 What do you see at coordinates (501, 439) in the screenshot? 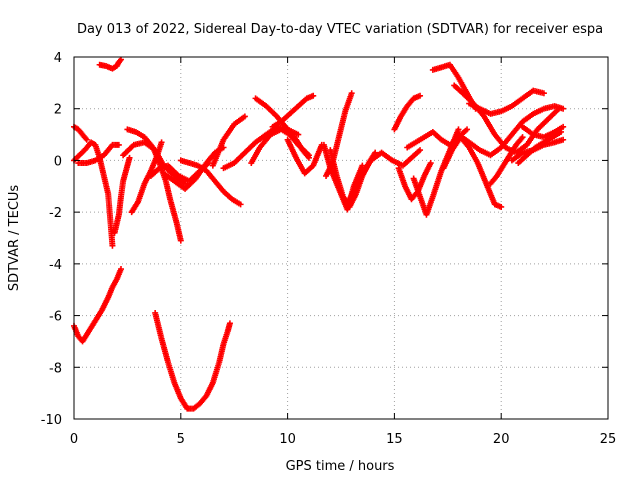
I see `x-tick-label: 20` at bounding box center [501, 439].